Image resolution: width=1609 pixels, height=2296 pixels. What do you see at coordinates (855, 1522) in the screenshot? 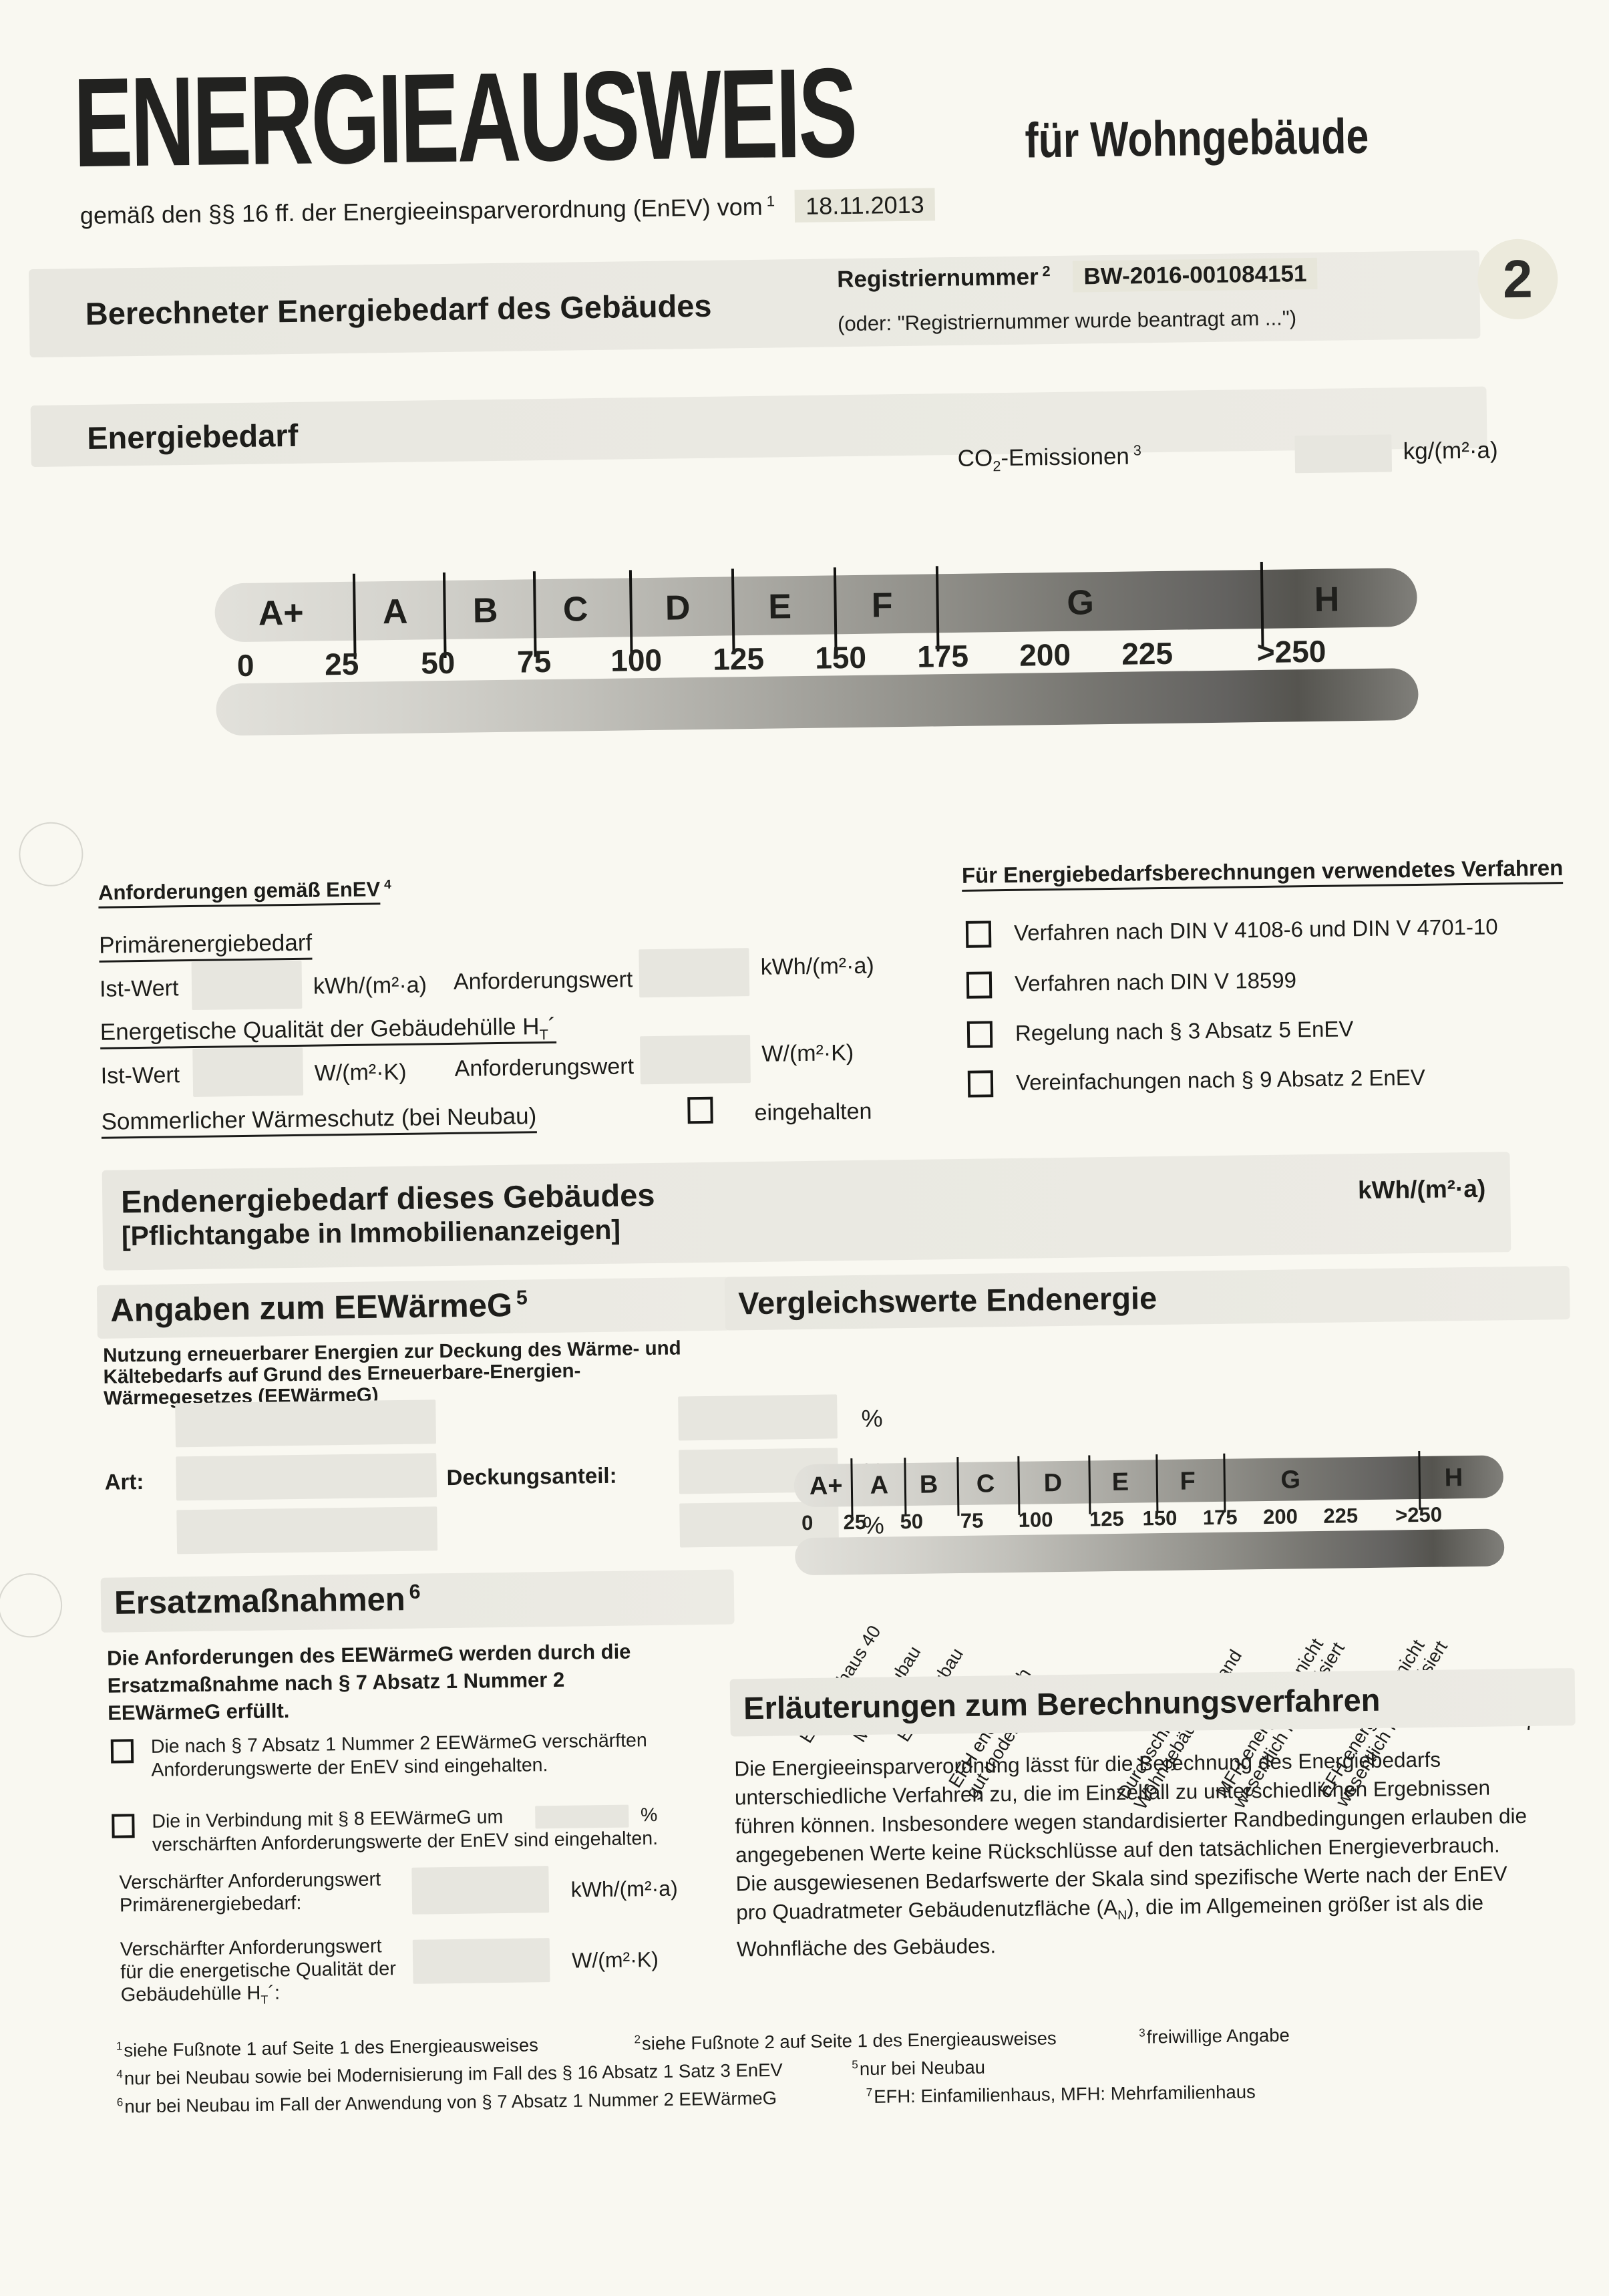
I see `vergleich-value-25: 25` at bounding box center [855, 1522].